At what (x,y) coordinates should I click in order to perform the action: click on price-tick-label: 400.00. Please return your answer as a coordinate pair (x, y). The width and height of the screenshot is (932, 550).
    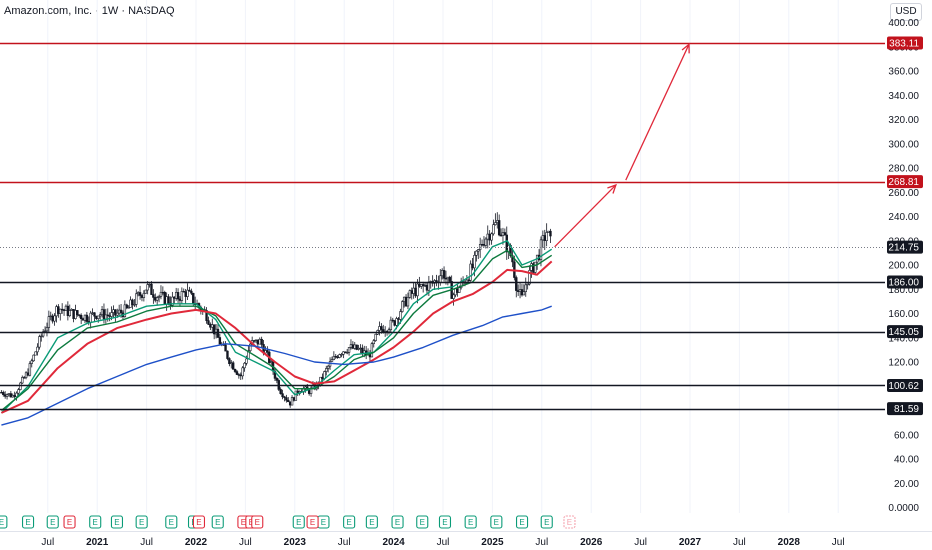
    Looking at the image, I should click on (903, 23).